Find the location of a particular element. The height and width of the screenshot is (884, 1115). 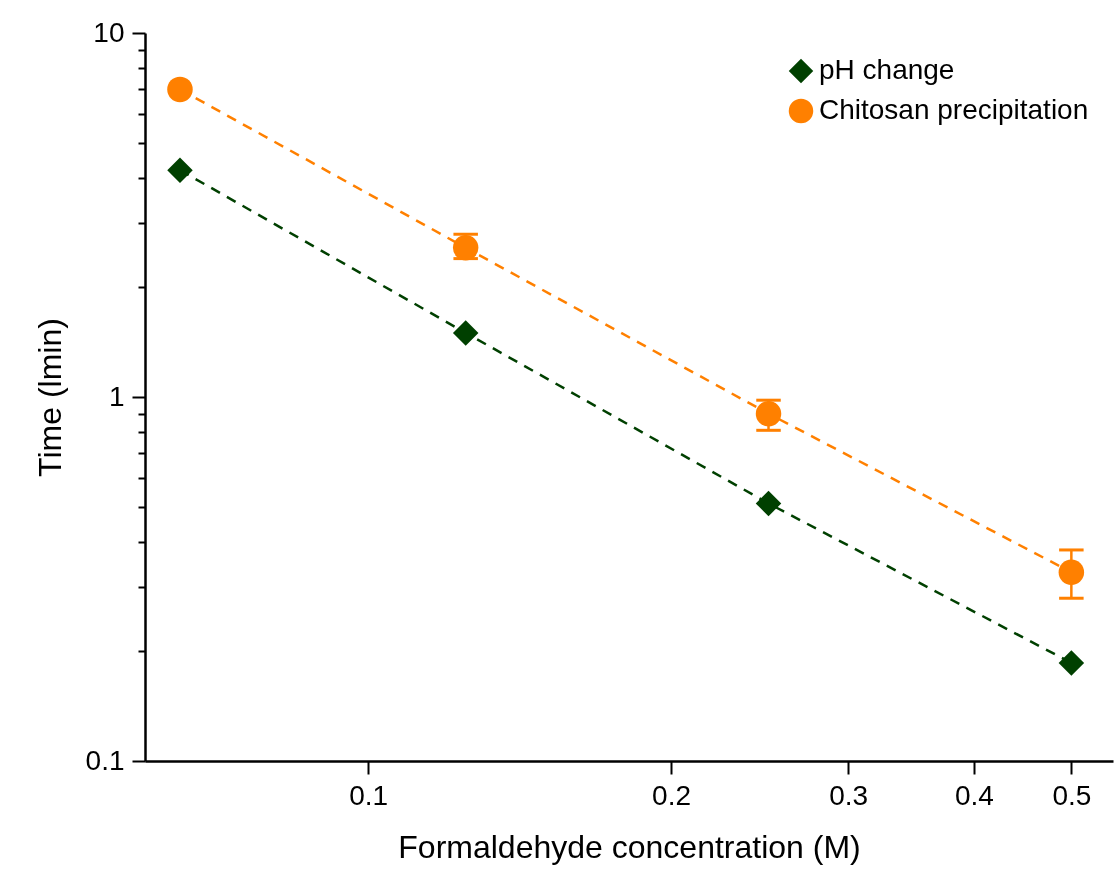

y-tick-label: 1 is located at coordinates (116, 396).